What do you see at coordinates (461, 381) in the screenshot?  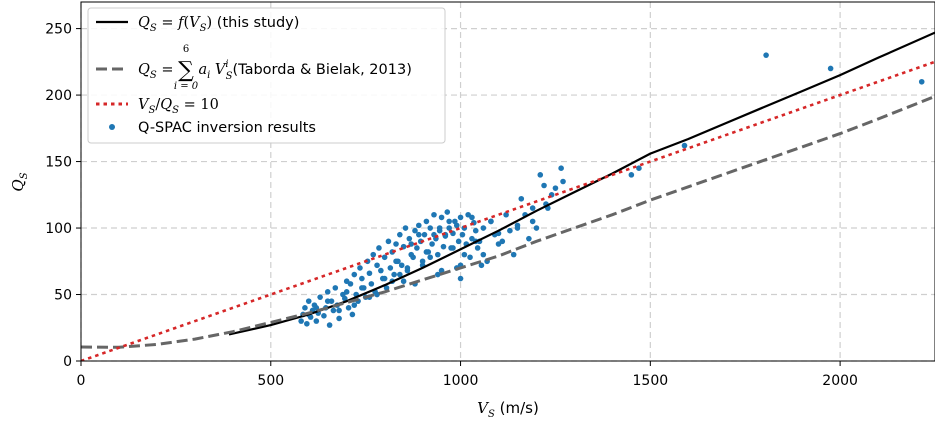 I see `x-tick-label: 1000` at bounding box center [461, 381].